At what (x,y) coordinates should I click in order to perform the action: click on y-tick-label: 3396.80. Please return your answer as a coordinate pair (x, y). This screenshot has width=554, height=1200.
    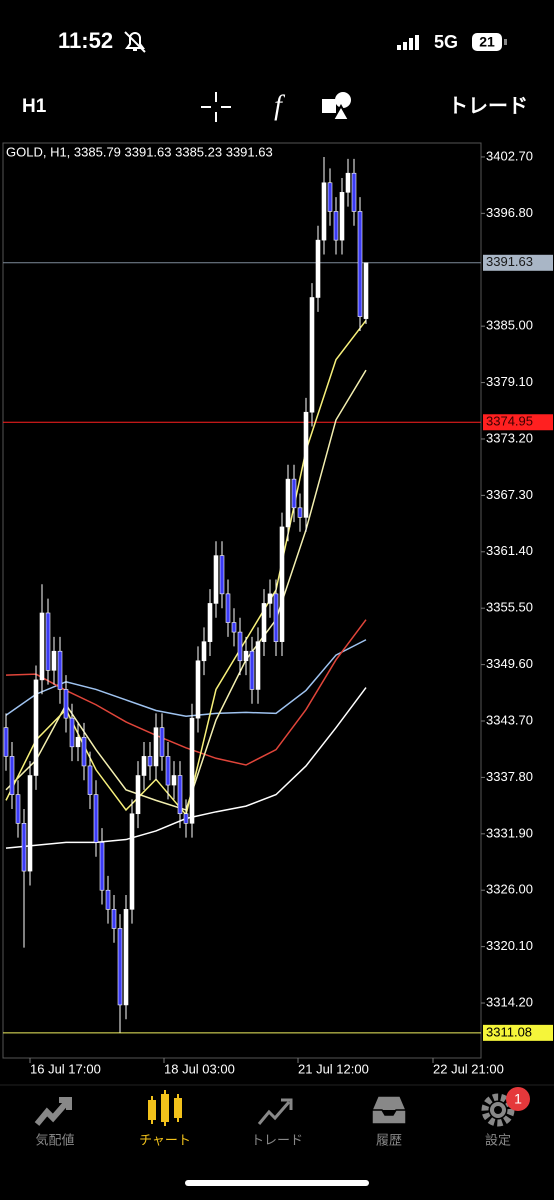
    Looking at the image, I should click on (509, 212).